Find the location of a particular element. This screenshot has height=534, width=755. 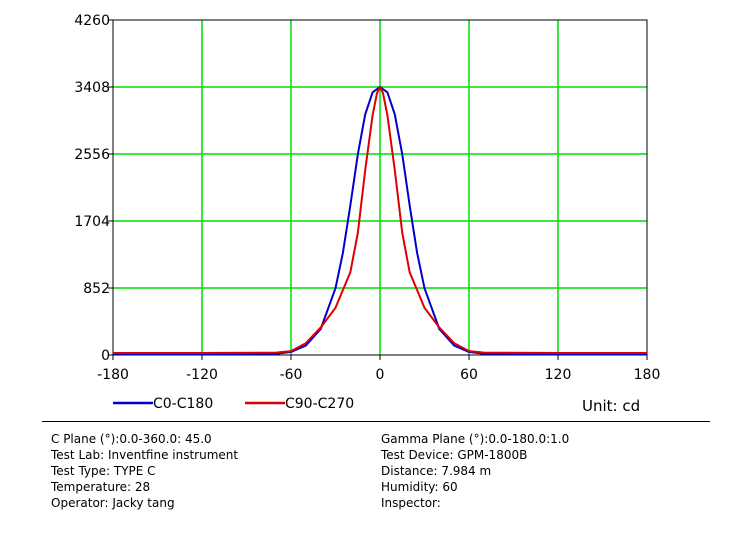

info-inspector: Inspector: is located at coordinates (411, 503).